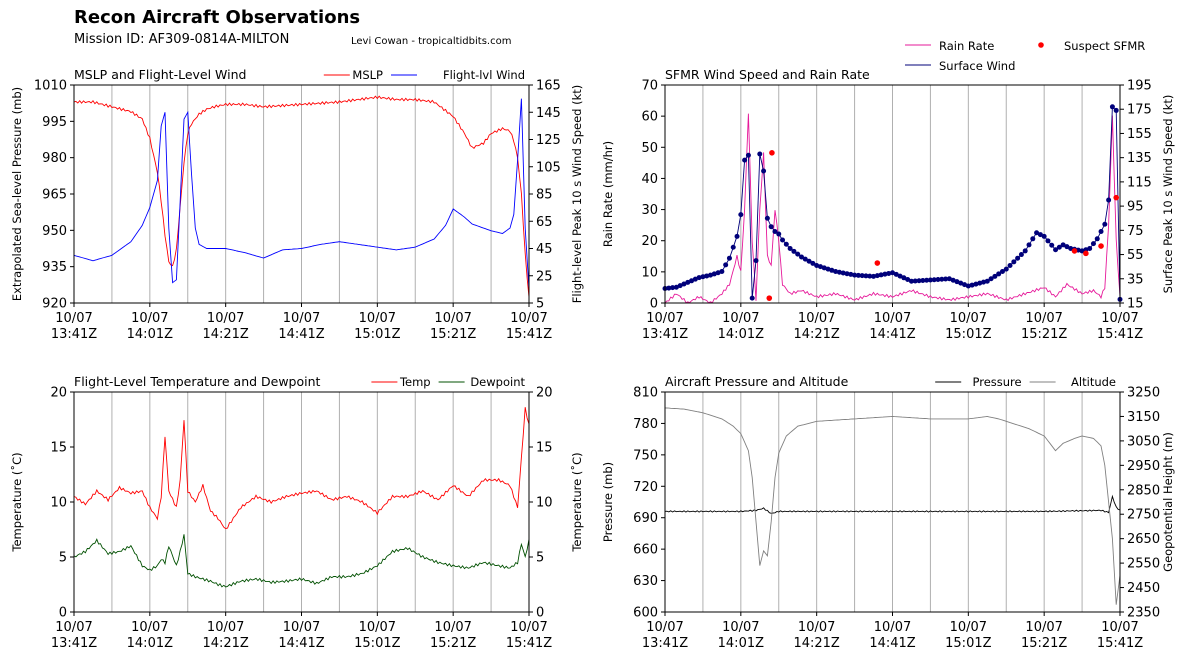  I want to click on left-axis-label: Rain Rate (mm/hr), so click(608, 194).